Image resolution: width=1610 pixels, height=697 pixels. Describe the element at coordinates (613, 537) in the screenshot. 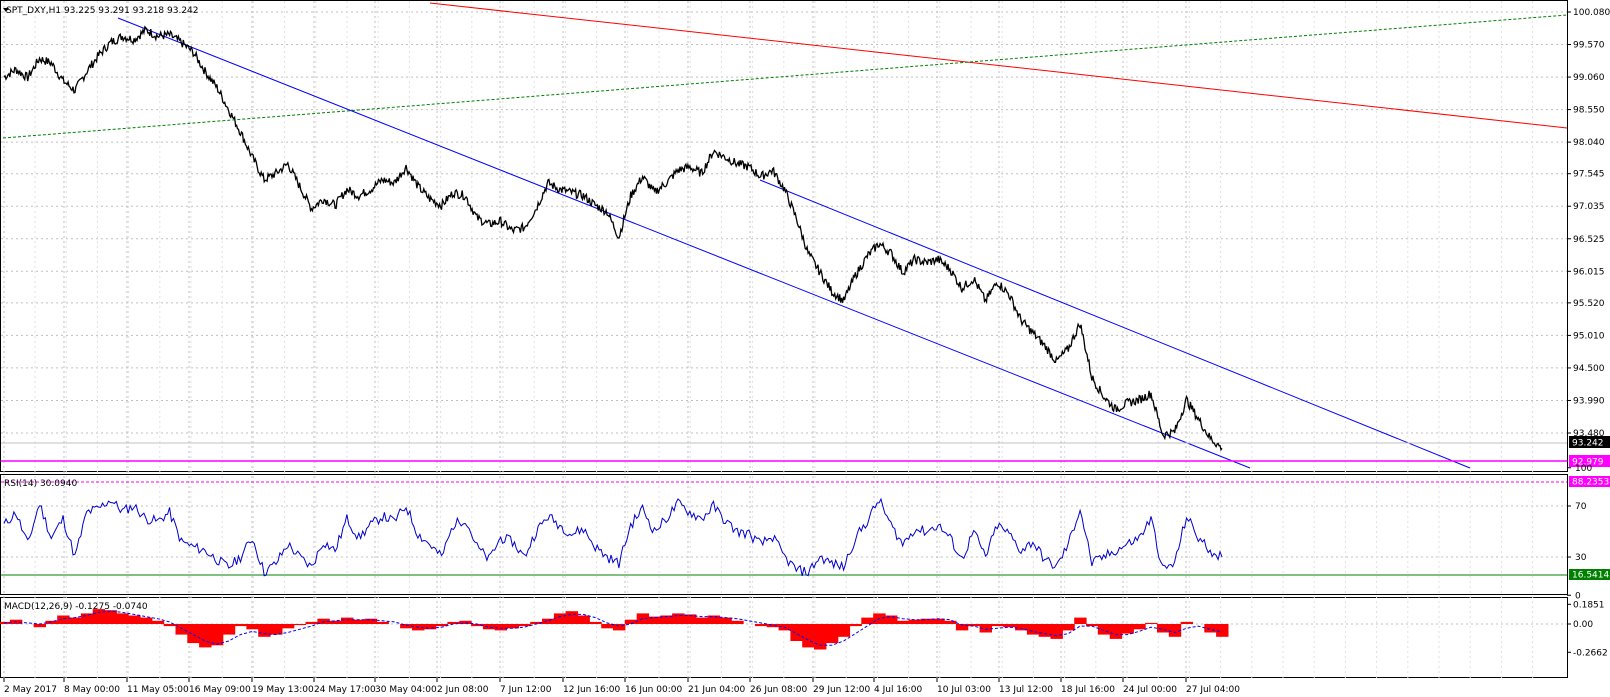

I see `rsi-series-line` at that location.